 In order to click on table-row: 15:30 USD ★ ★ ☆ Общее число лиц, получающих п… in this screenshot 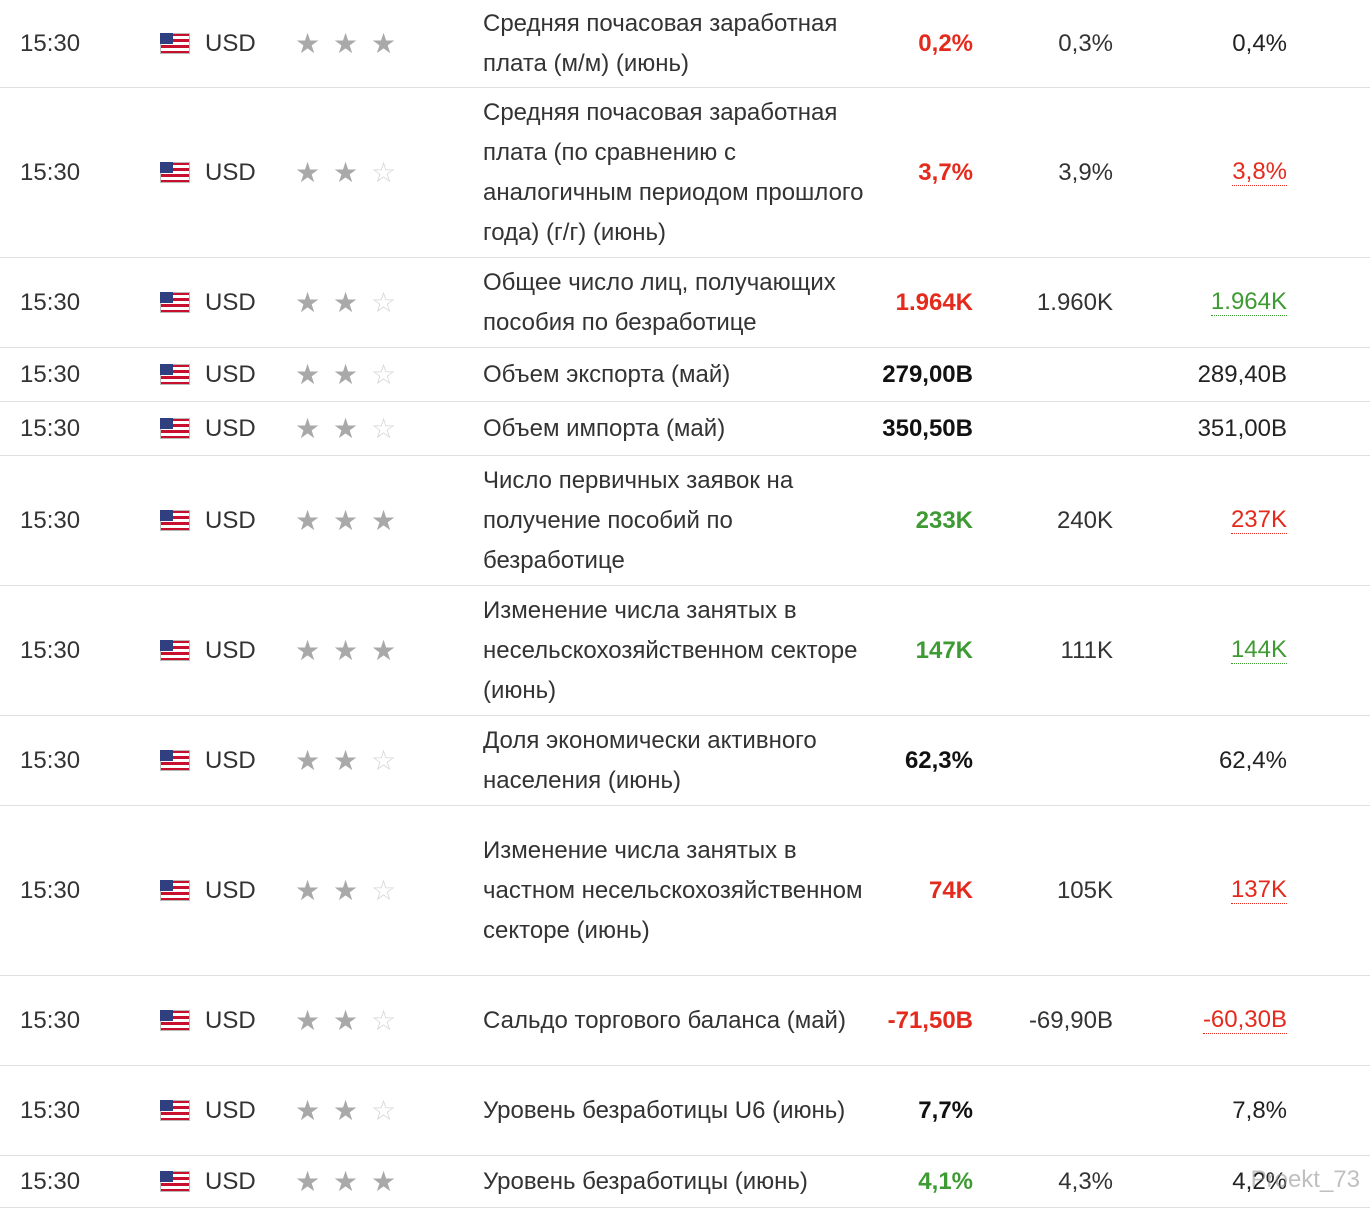, I will do `click(685, 303)`.